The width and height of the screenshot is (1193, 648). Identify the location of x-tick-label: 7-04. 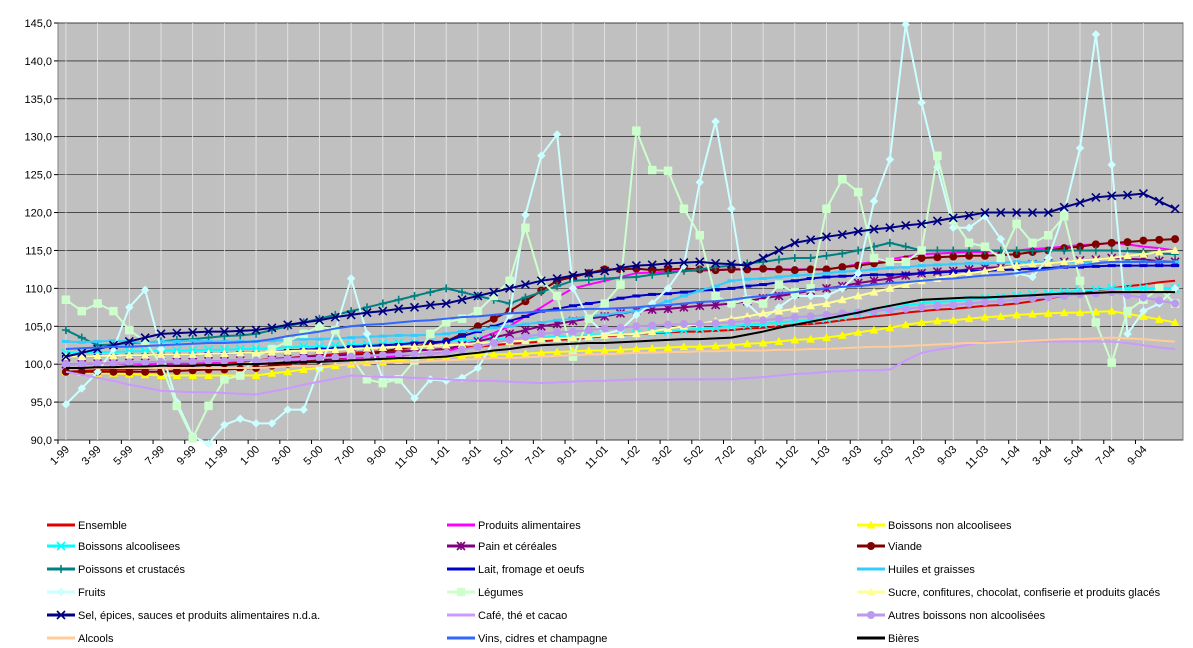
(1106, 456).